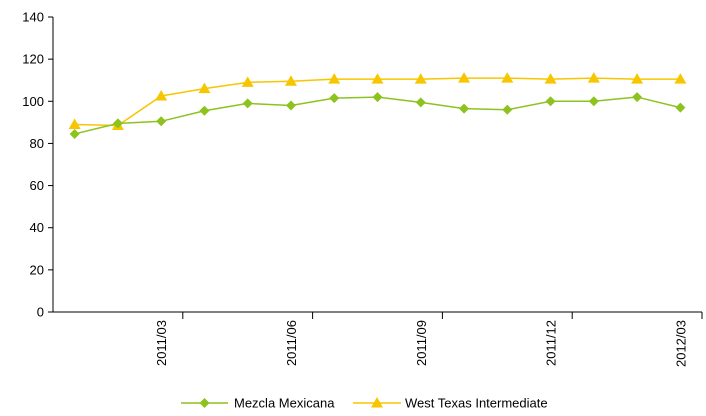  I want to click on legend-label-mezcla-mexicana: Mezcla Mexicana, so click(284, 403).